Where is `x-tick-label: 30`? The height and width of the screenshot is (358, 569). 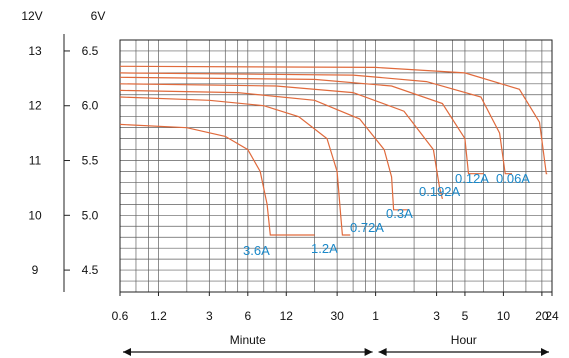
x-tick-label: 30 is located at coordinates (337, 316).